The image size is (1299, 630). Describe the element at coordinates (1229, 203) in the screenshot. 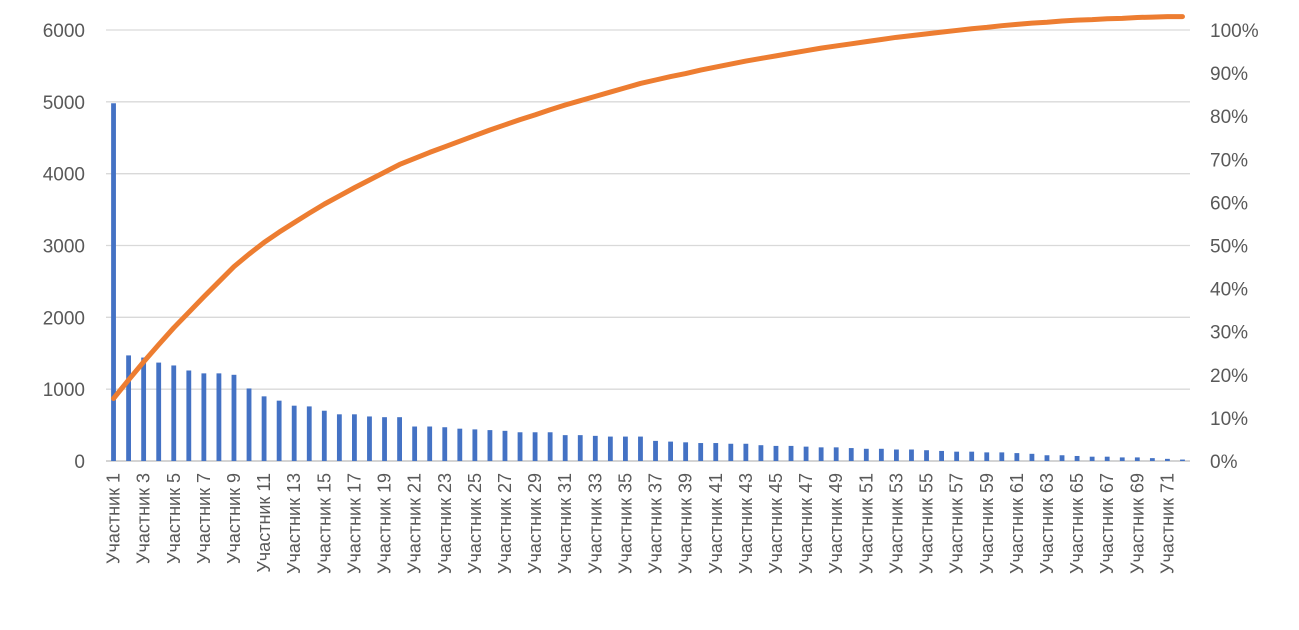

I see `y-right-tick-label: 60%` at that location.